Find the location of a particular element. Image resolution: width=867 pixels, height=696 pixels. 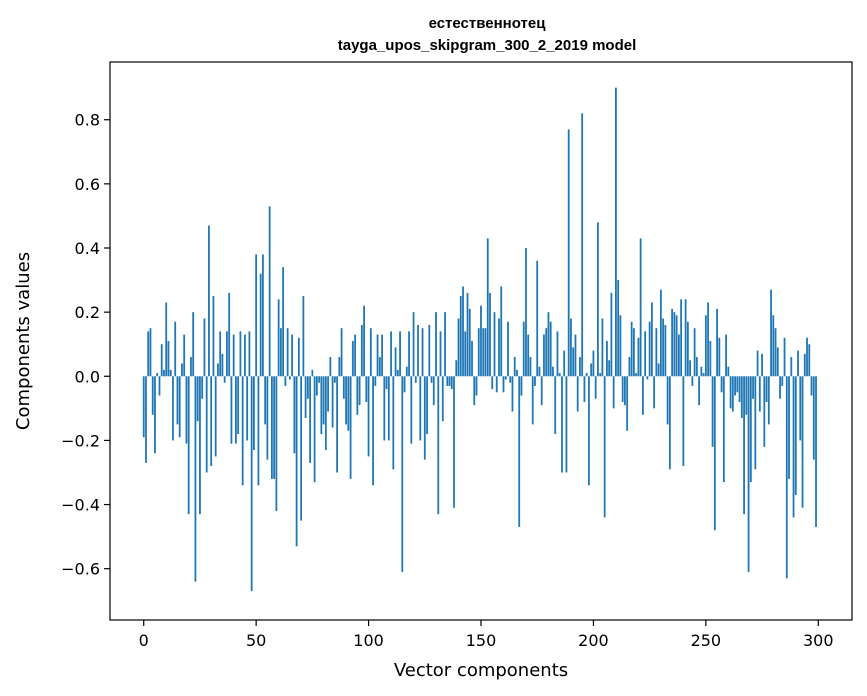

y-tick-label: 0.2 is located at coordinates (87, 312).